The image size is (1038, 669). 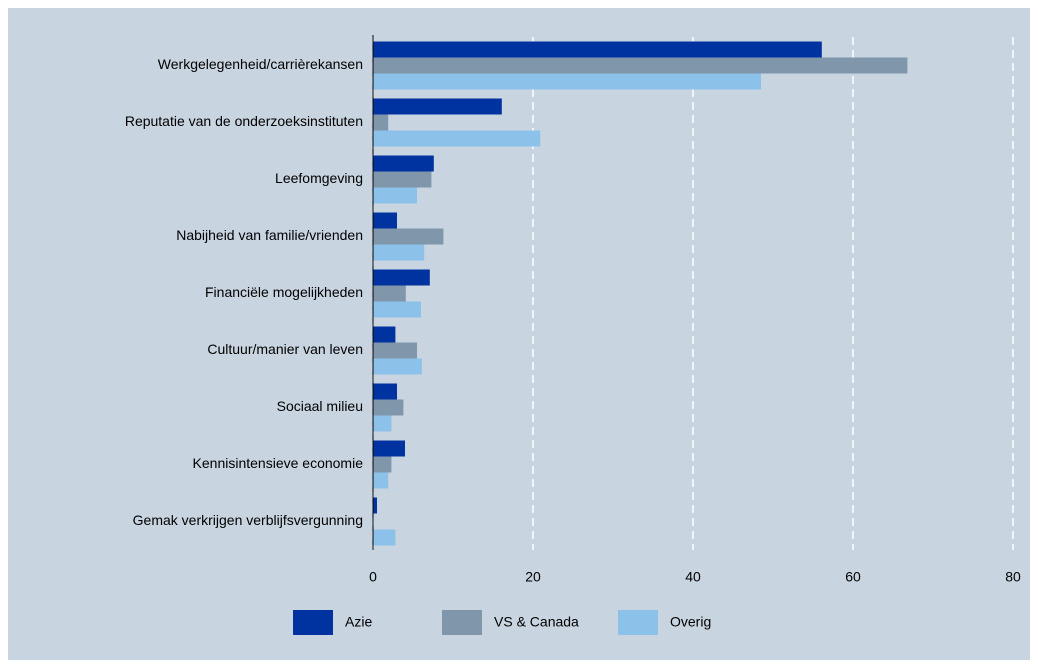 I want to click on y-tick-label: Nabijheid van familie/vrienden, so click(x=269, y=235).